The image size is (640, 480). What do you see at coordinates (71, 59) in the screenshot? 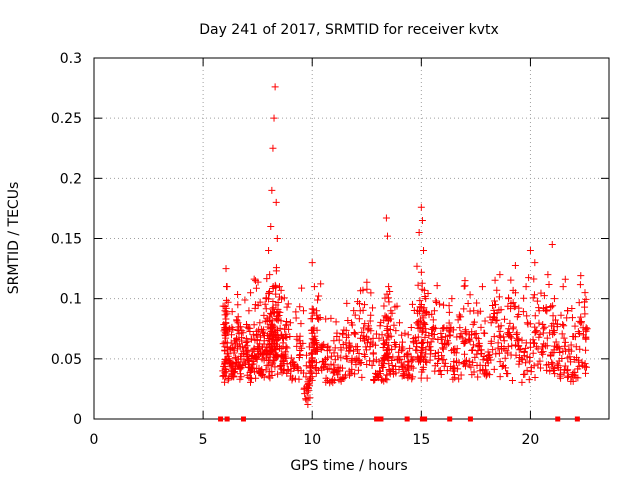
I see `y-tick-label: 0.3` at bounding box center [71, 59].